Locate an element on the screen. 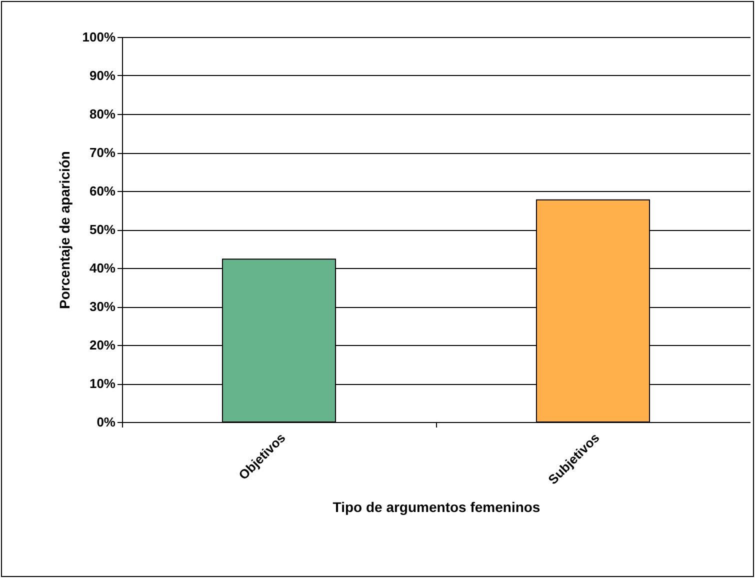 The width and height of the screenshot is (755, 578). y-tick-label: 20% is located at coordinates (102, 345).